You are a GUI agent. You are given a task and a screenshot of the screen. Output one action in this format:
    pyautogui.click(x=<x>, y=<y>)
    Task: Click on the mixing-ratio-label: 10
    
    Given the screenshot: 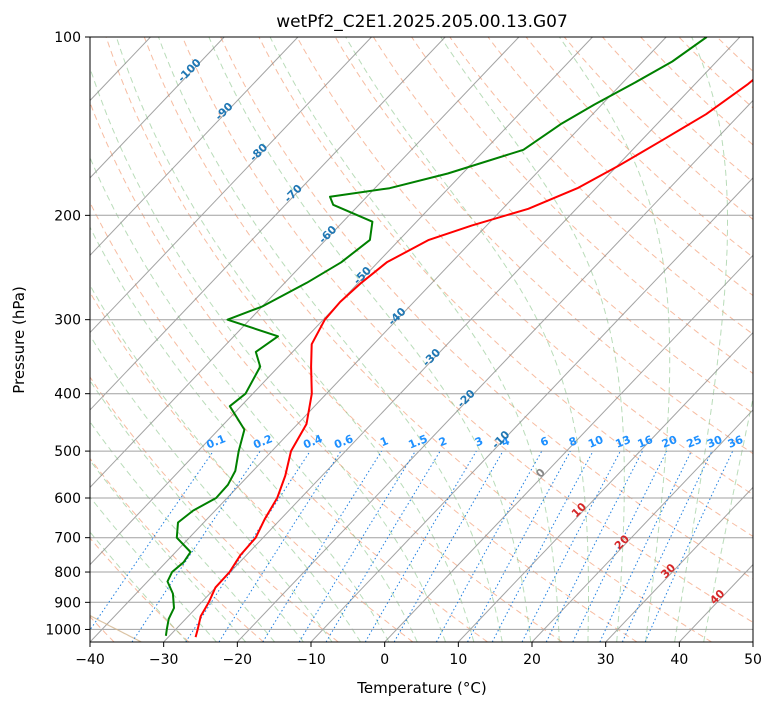 What is the action you would take?
    pyautogui.click(x=595, y=442)
    